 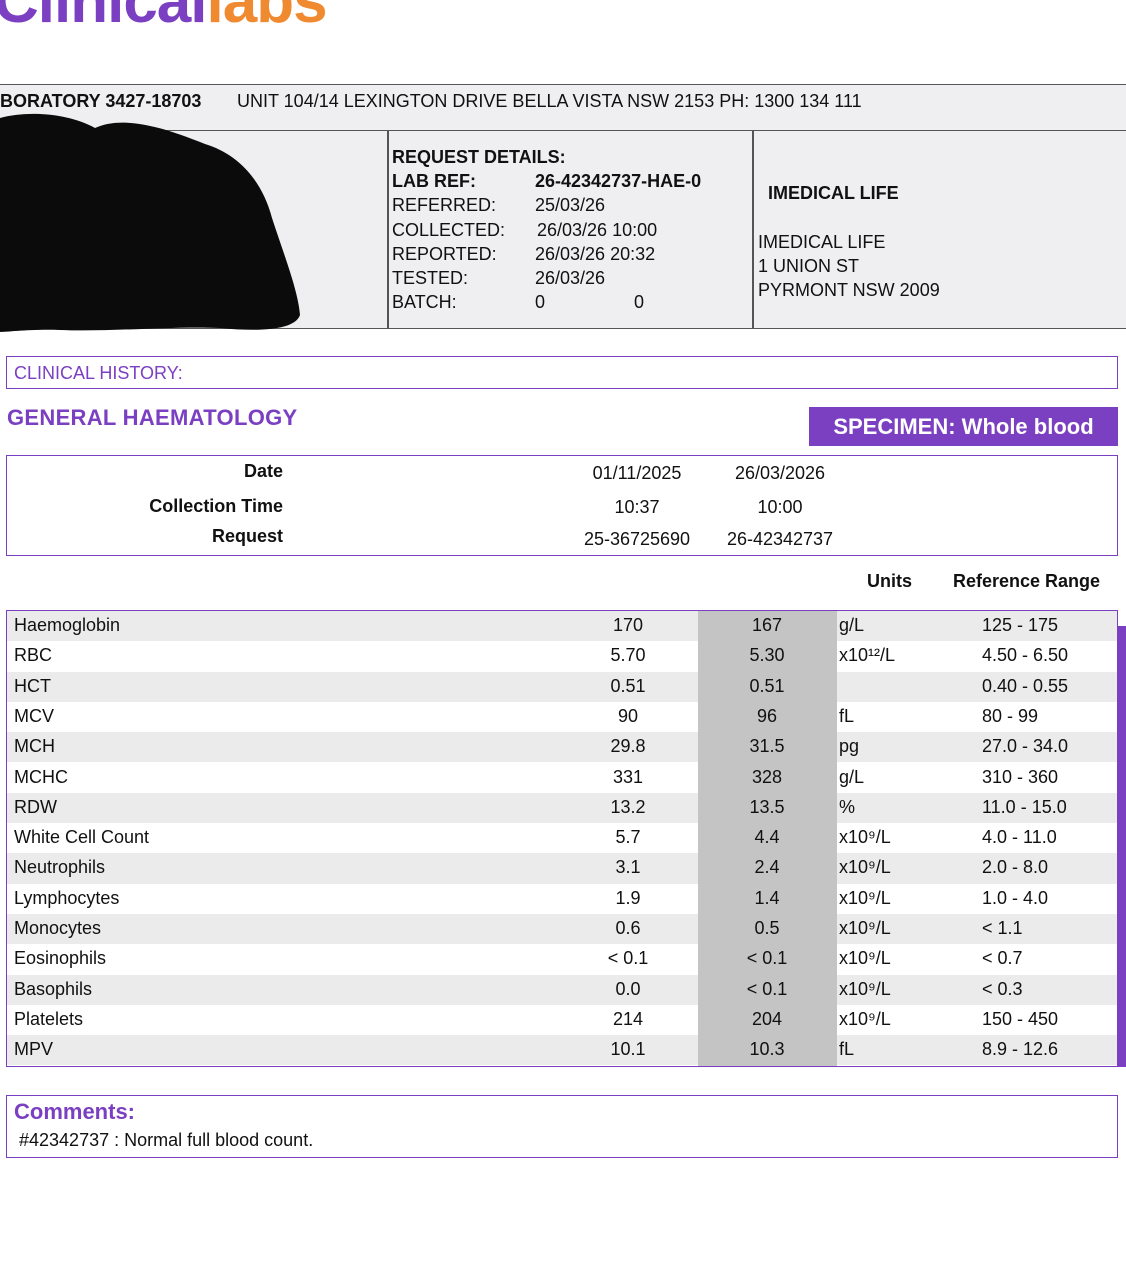 I want to click on referred-label: REFERRED:, so click(x=444, y=205).